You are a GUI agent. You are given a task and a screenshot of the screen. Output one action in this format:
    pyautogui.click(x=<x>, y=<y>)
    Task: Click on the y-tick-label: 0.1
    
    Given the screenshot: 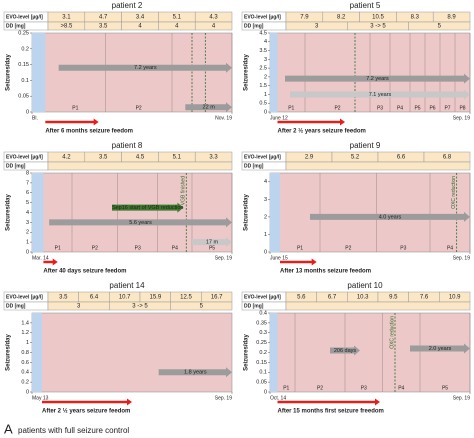 What is the action you would take?
    pyautogui.click(x=263, y=373)
    